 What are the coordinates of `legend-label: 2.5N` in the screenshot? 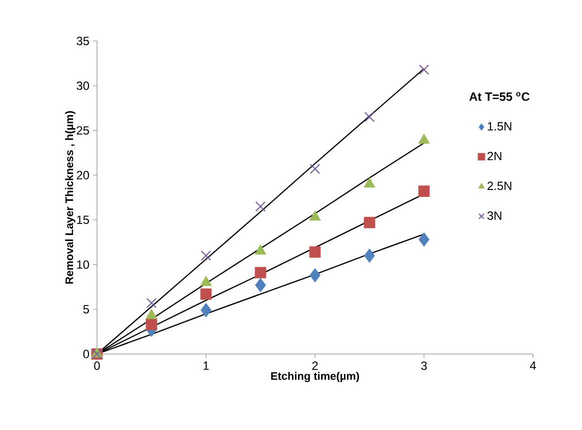 It's located at (500, 186).